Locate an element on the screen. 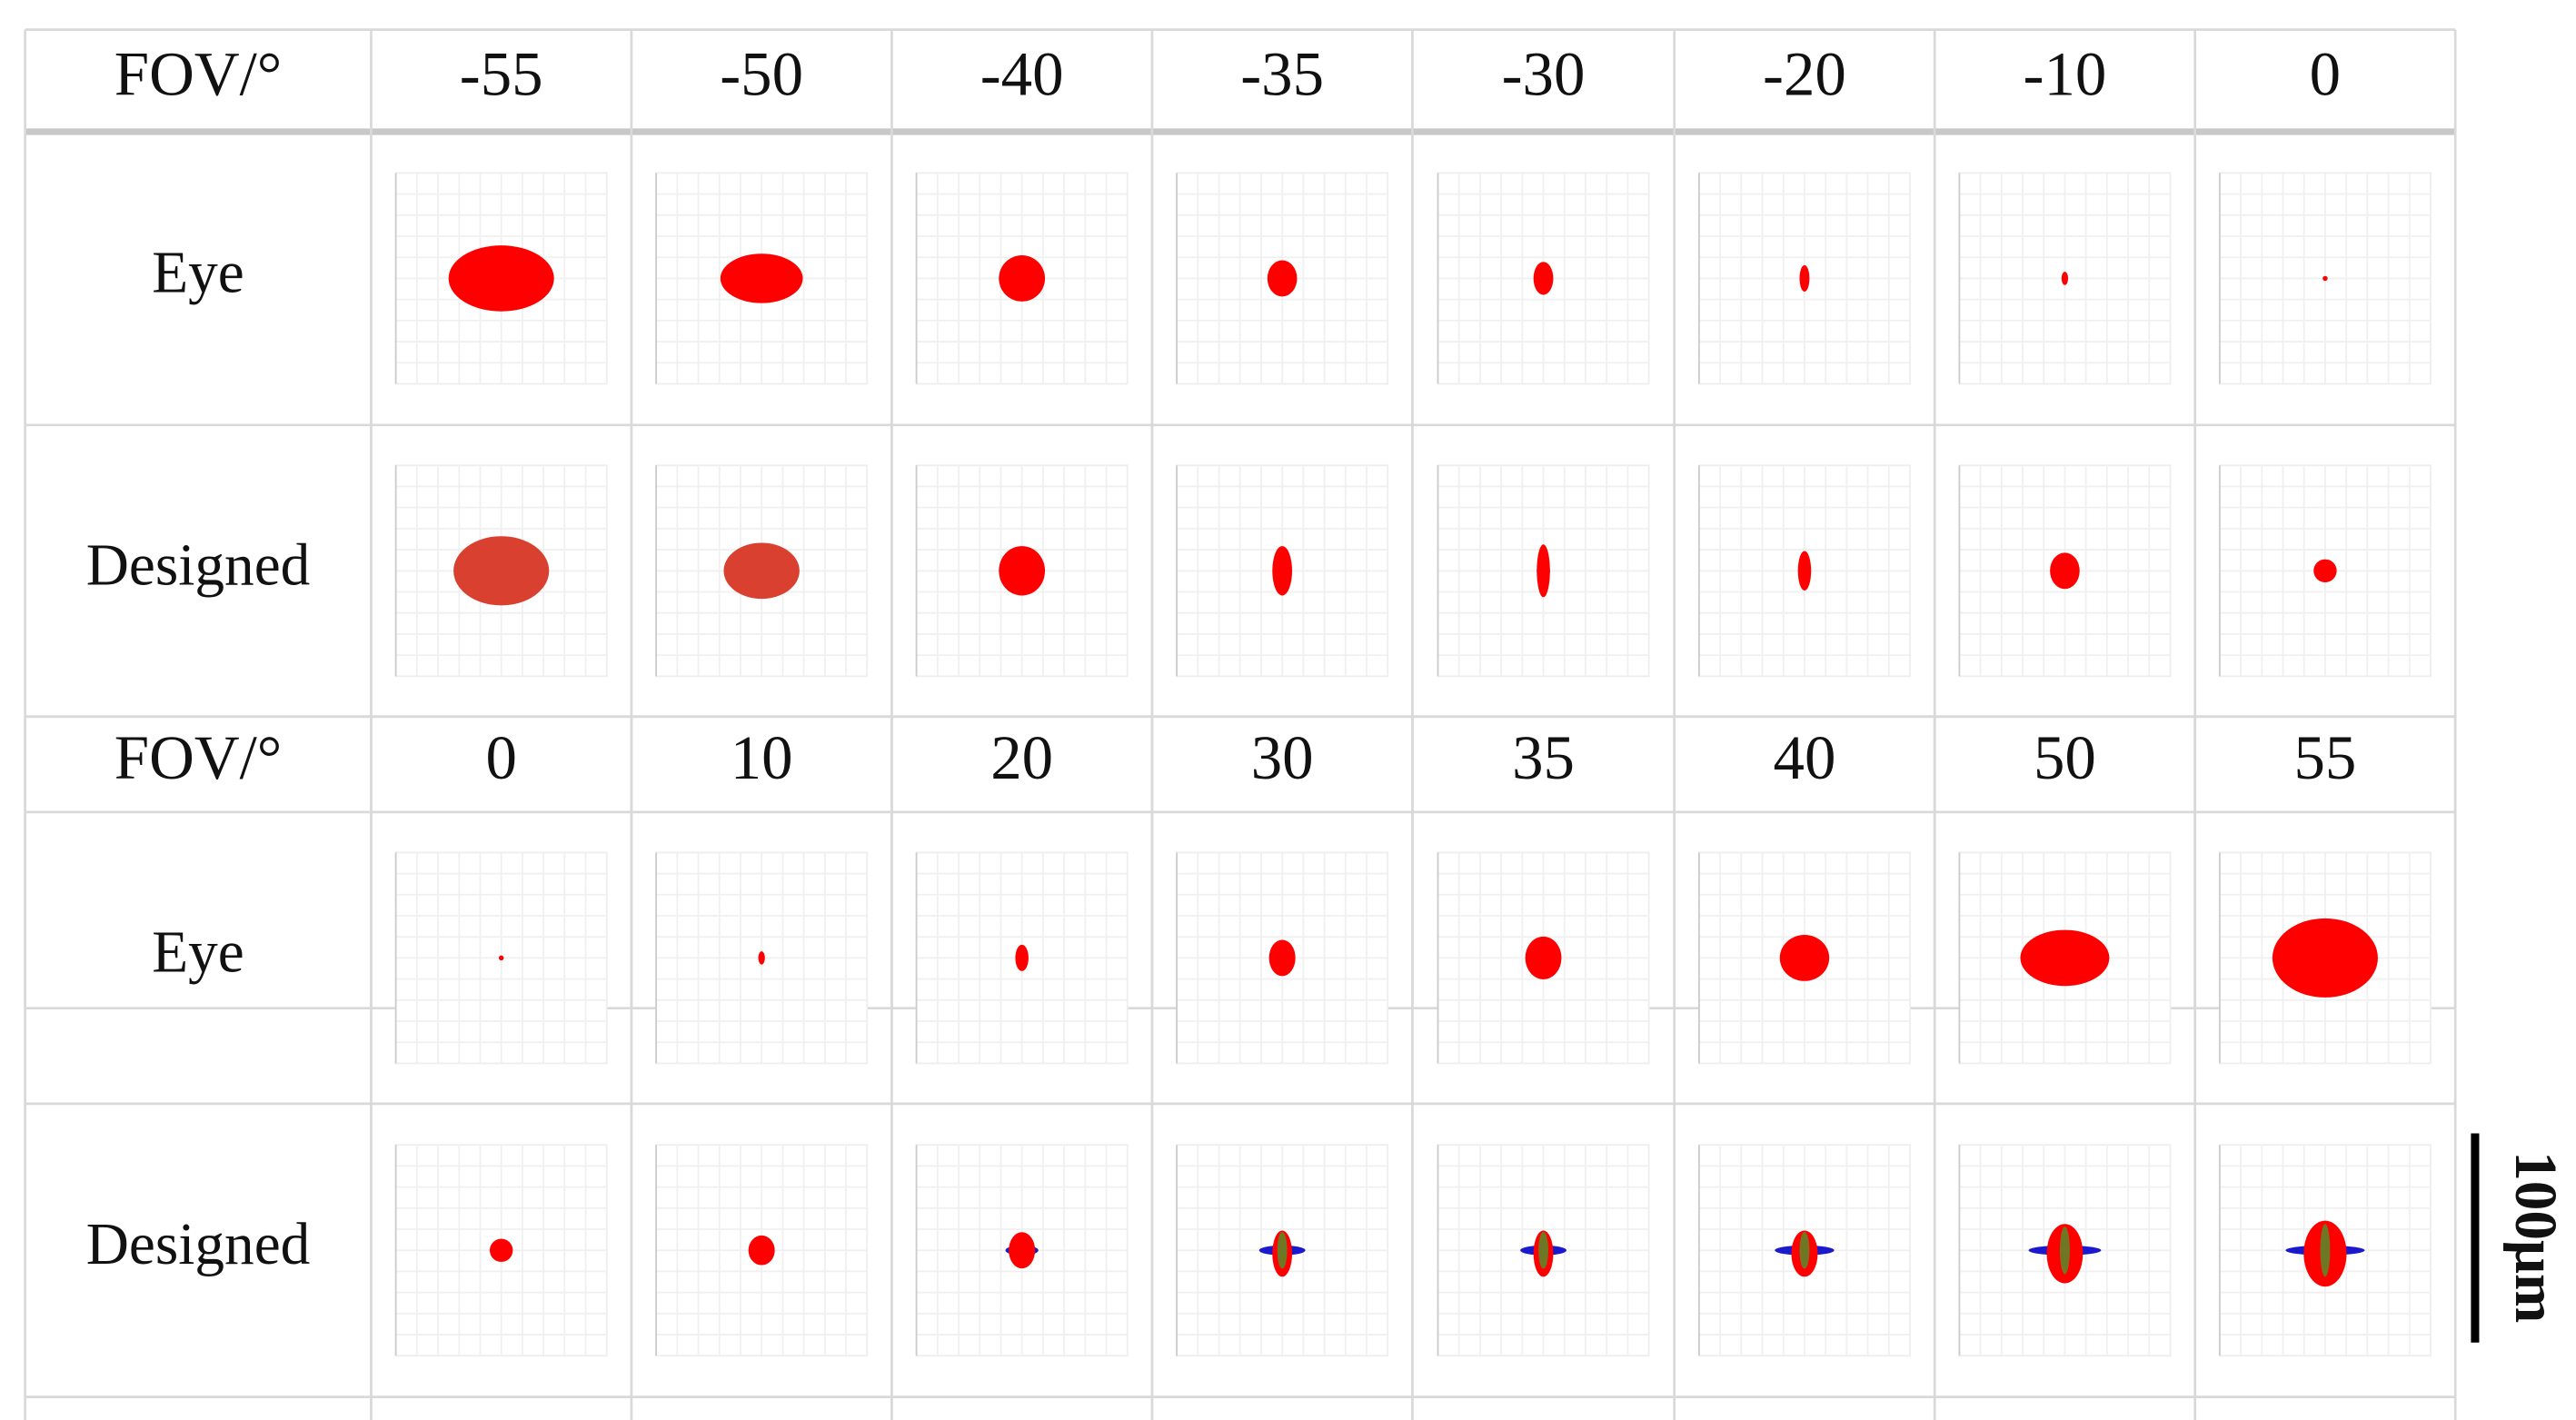 The height and width of the screenshot is (1420, 2576). fov-value: 50 is located at coordinates (2065, 757).